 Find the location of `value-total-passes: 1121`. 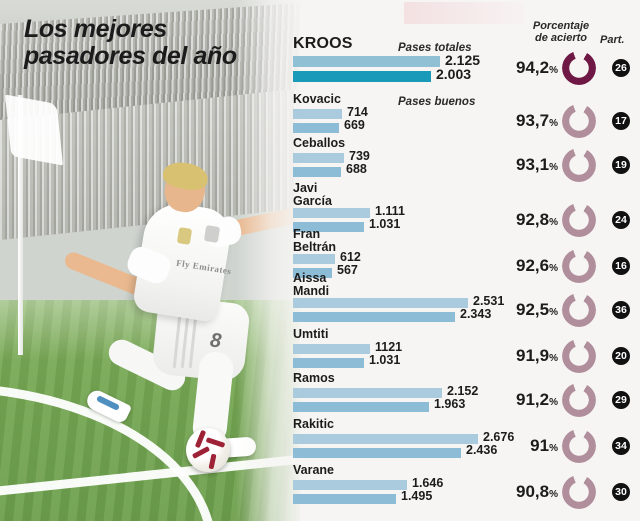

value-total-passes: 1121 is located at coordinates (389, 347).